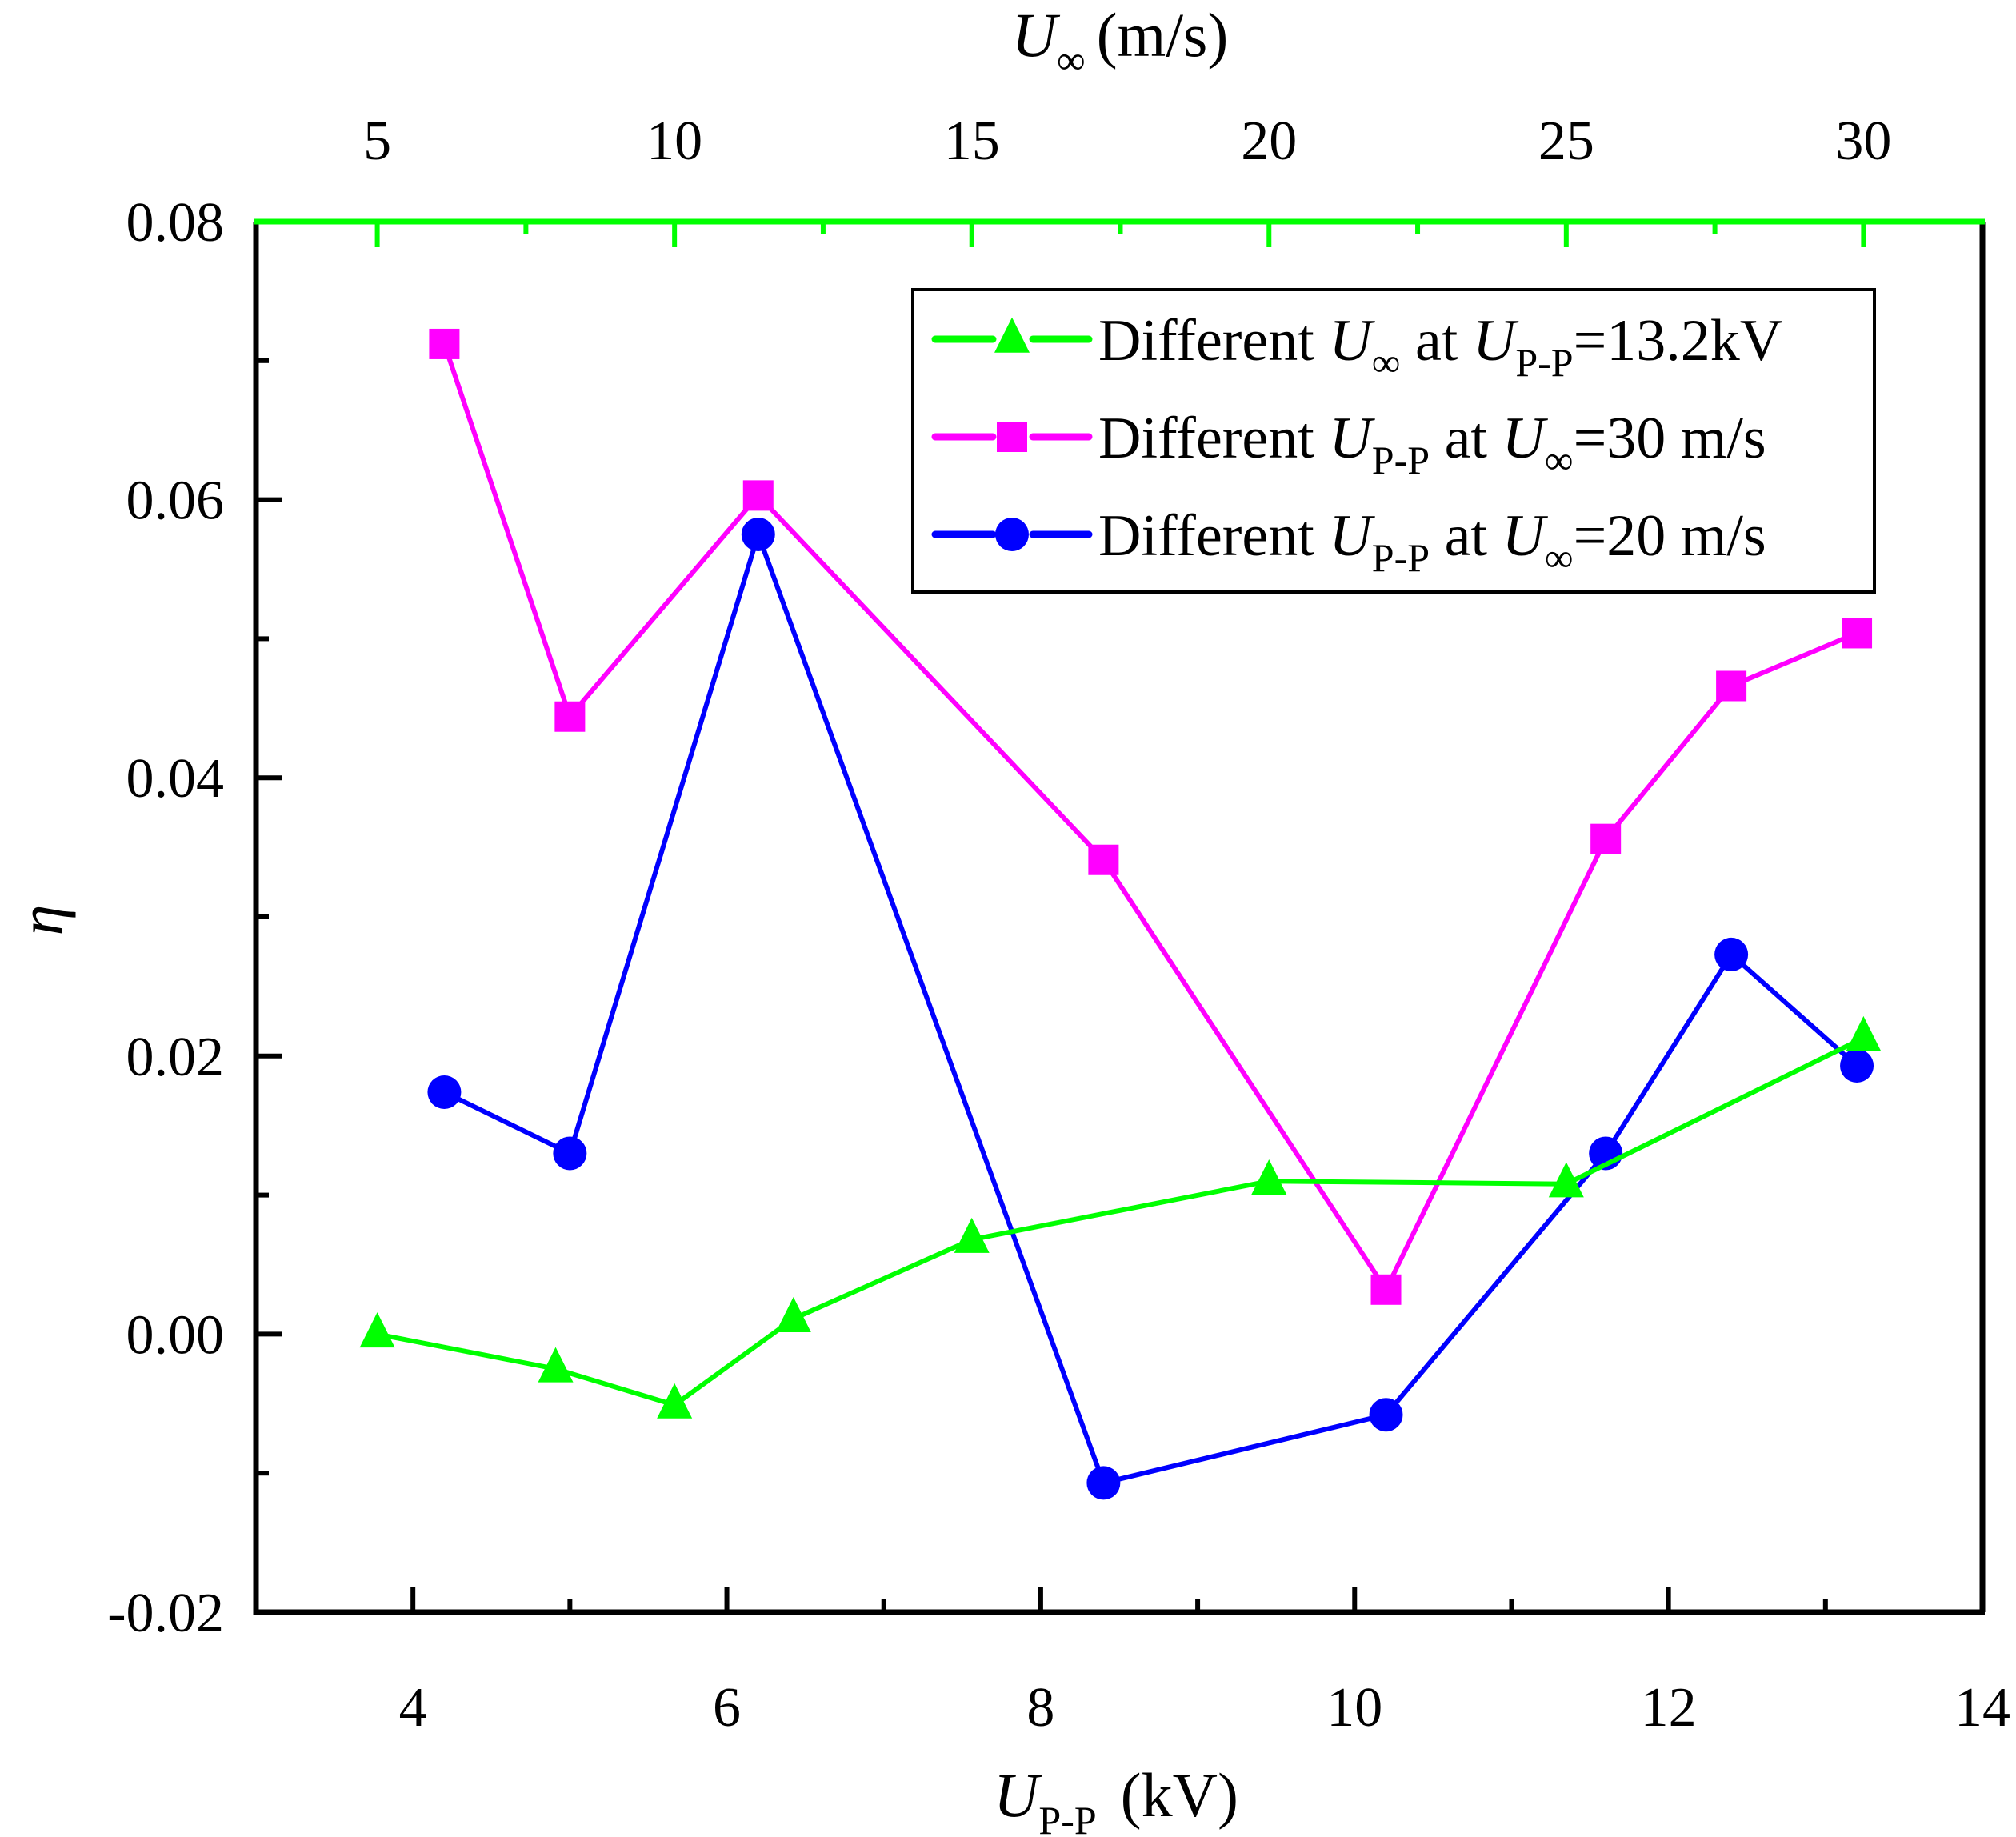 The height and width of the screenshot is (1837, 2016). Describe the element at coordinates (413, 1708) in the screenshot. I see `x-tick-label: 4` at that location.